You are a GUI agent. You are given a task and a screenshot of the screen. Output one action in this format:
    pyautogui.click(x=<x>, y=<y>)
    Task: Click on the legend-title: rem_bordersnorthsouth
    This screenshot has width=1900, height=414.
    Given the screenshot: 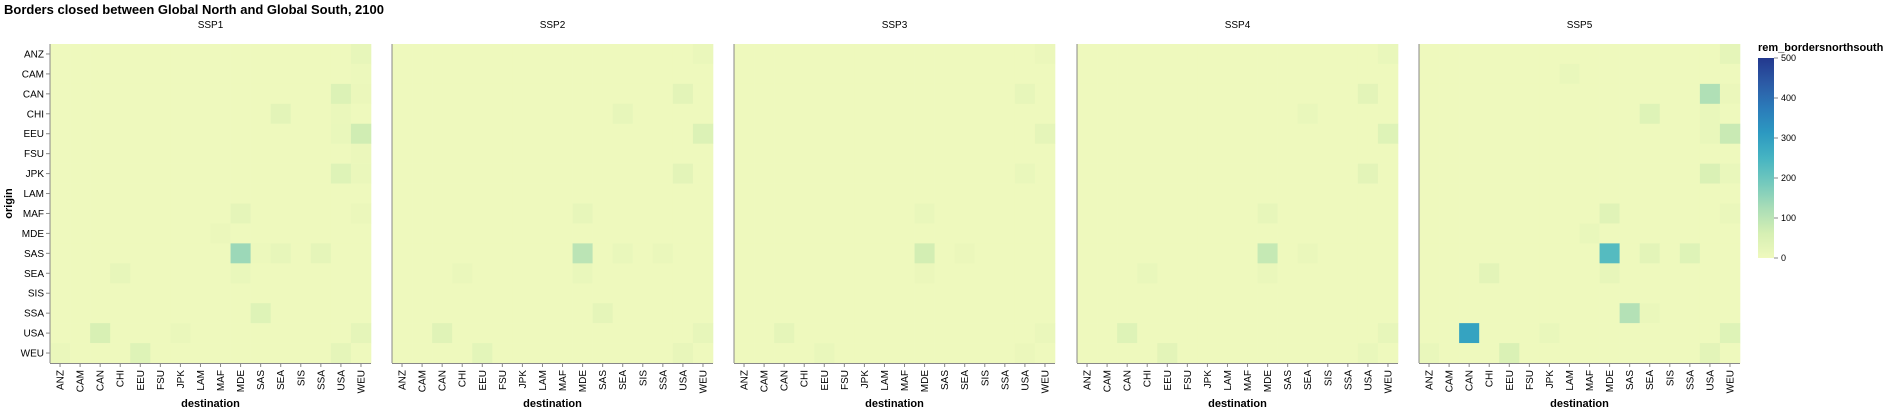 What is the action you would take?
    pyautogui.click(x=1821, y=48)
    